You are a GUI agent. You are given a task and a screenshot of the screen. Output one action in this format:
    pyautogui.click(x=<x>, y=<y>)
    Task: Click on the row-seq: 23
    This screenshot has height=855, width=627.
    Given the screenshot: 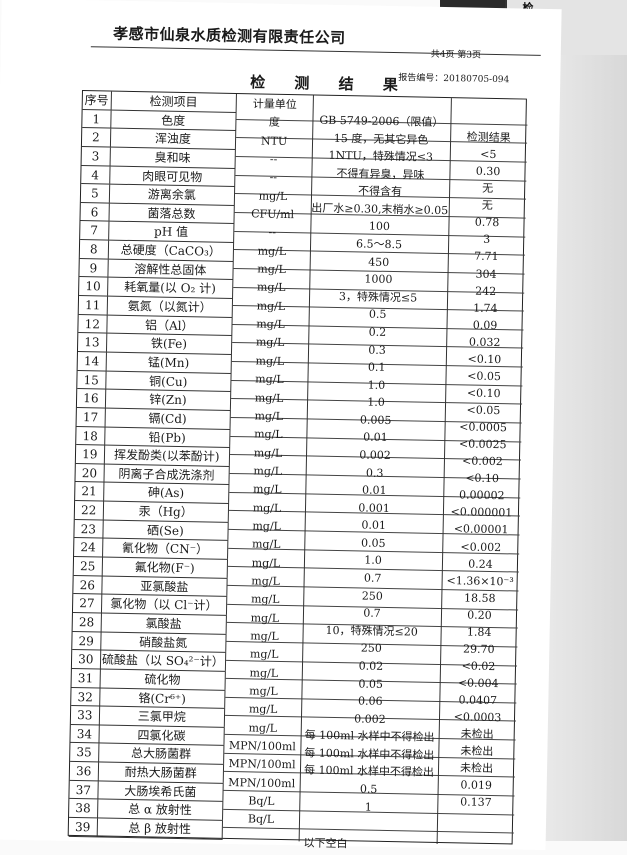 What is the action you would take?
    pyautogui.click(x=89, y=528)
    